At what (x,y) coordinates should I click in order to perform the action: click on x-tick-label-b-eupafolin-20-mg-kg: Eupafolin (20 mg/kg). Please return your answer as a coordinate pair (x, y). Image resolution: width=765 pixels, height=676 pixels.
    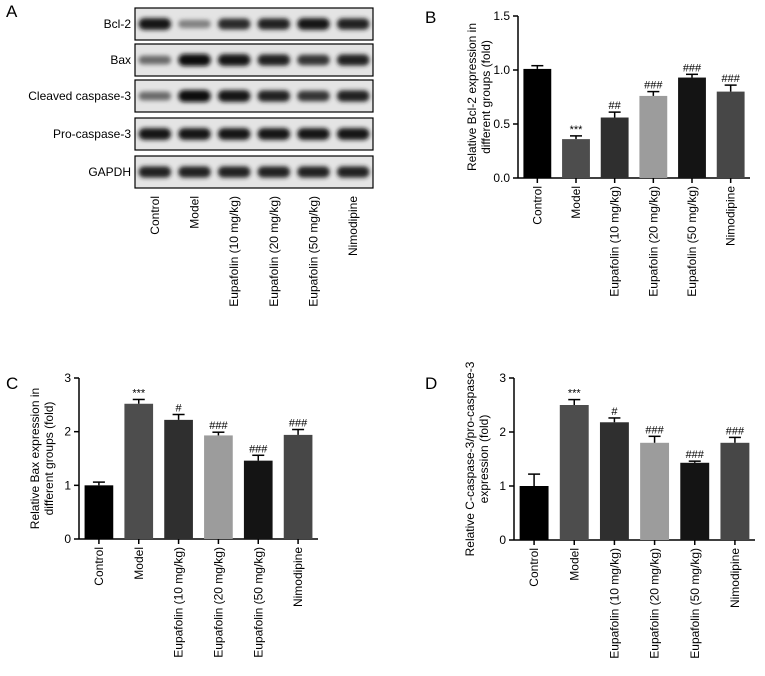
    Looking at the image, I should click on (653, 241).